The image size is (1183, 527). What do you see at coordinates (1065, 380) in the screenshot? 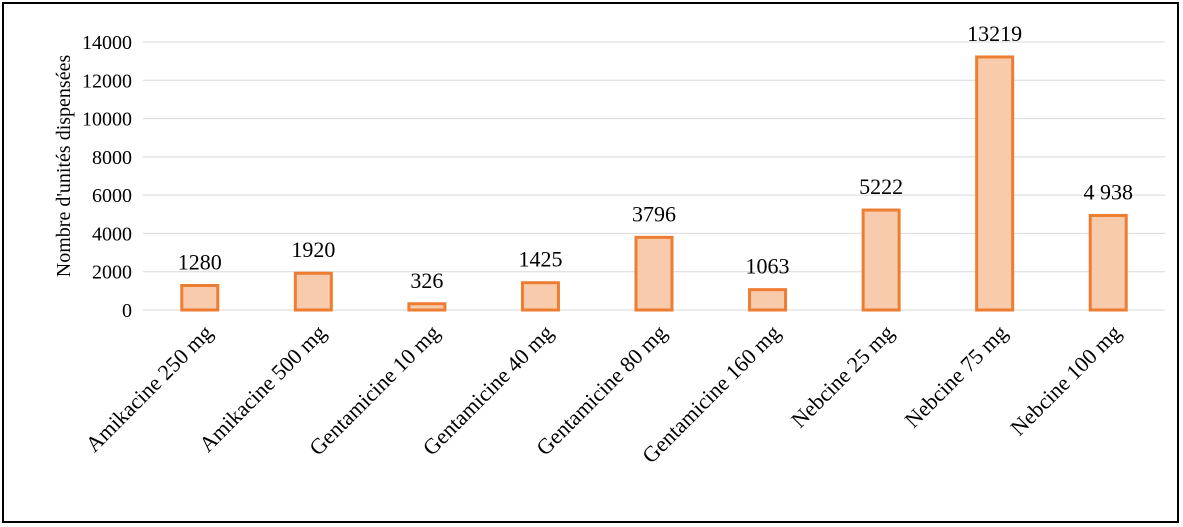
I see `x-tick-label: Nebcine 100 mg` at bounding box center [1065, 380].